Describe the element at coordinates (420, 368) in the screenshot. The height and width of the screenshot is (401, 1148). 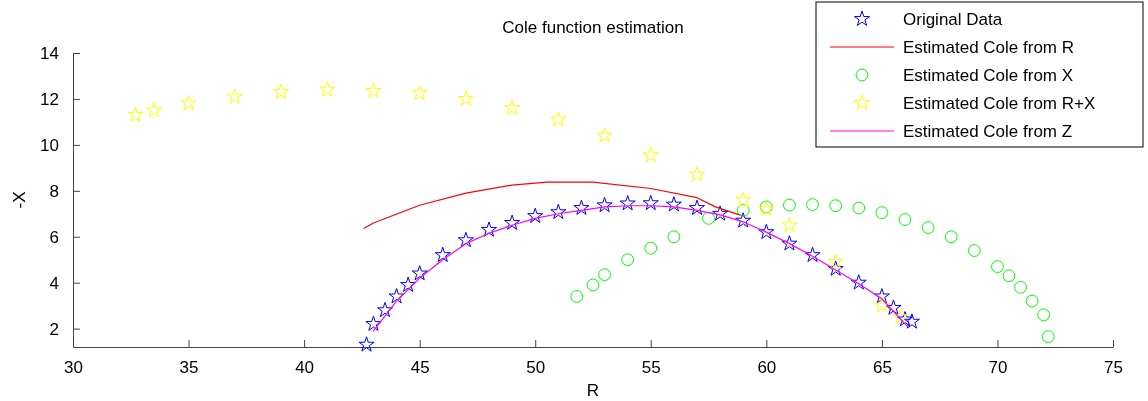
I see `x-tick-label: 45` at that location.